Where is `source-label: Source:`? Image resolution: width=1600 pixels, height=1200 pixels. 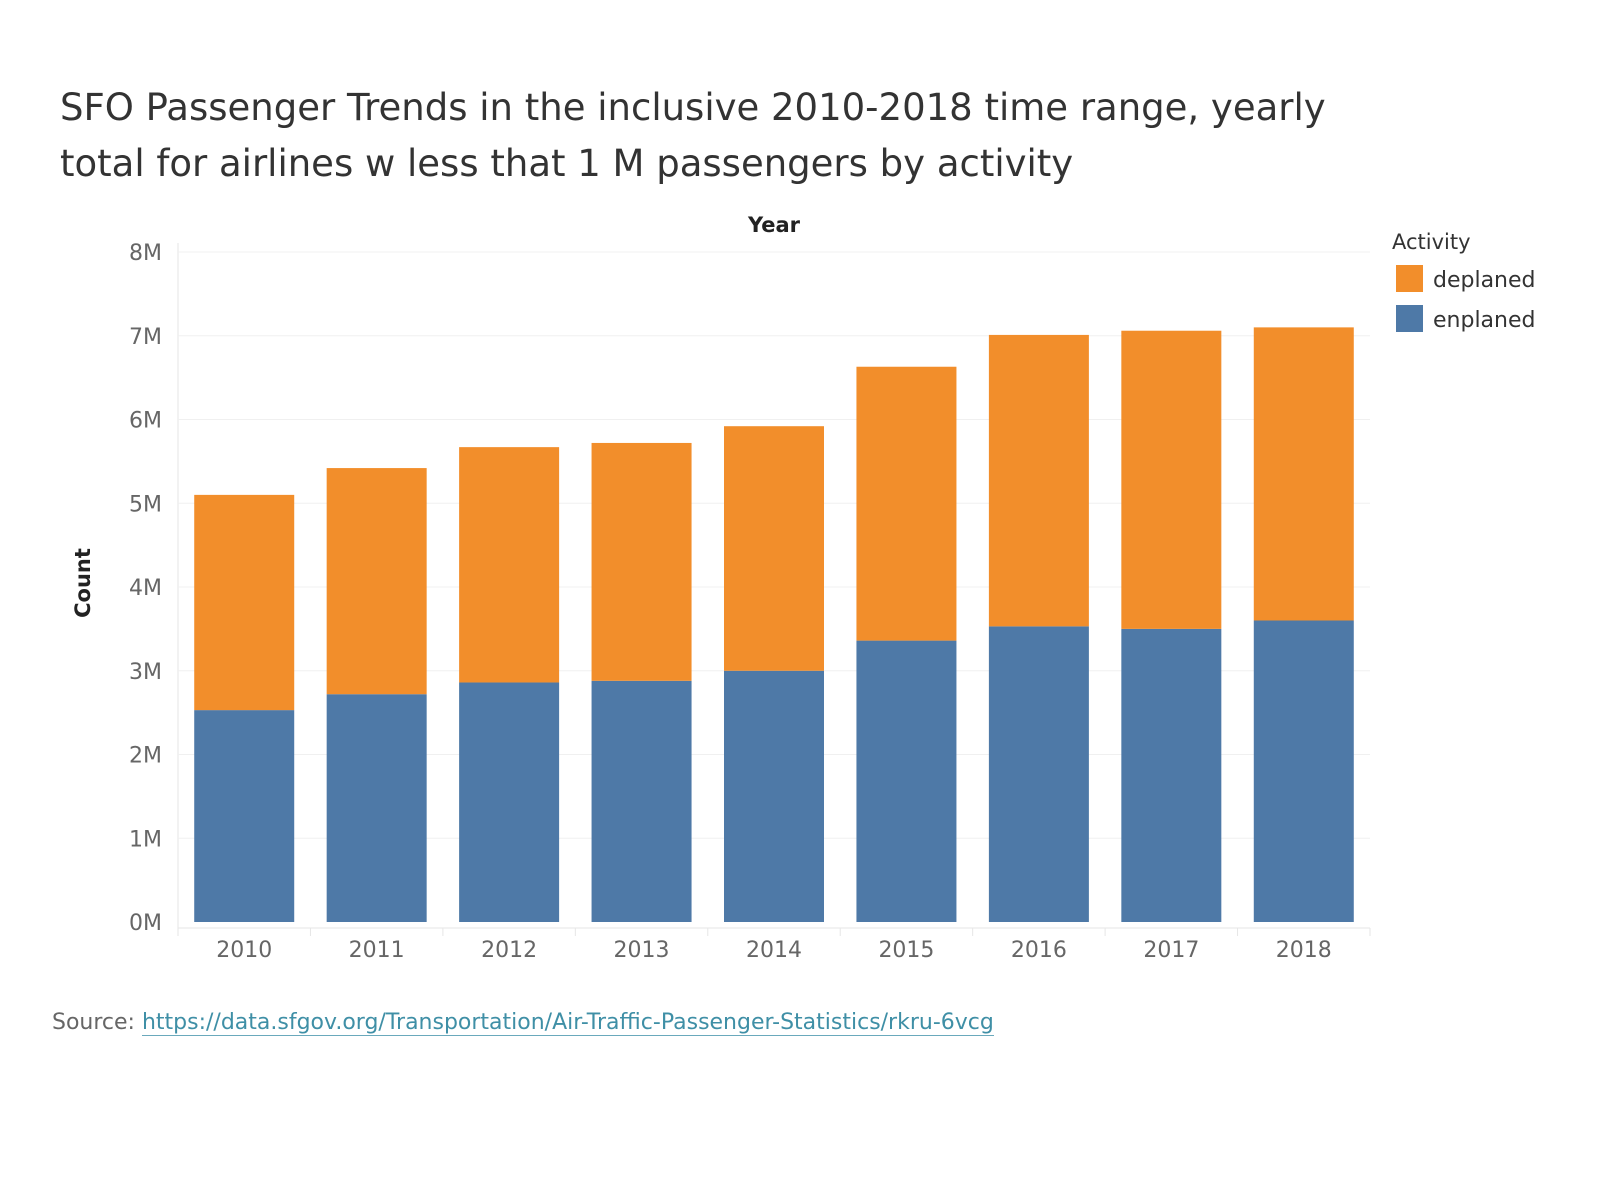 source-label: Source: is located at coordinates (93, 1022).